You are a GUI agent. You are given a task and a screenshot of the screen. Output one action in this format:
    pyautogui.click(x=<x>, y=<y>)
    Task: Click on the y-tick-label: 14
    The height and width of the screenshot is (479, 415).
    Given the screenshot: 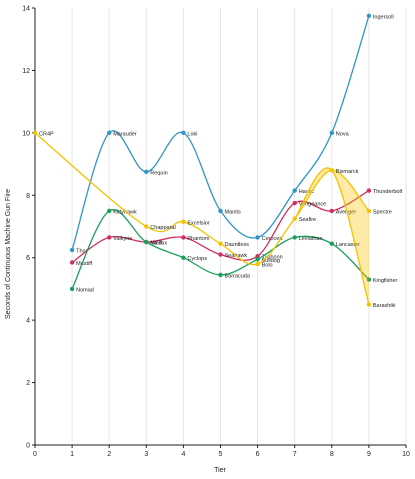 What is the action you would take?
    pyautogui.click(x=26, y=9)
    